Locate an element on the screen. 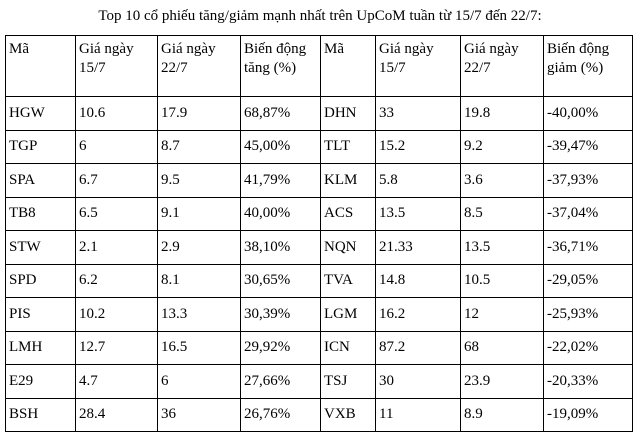  cell: PIS is located at coordinates (40, 314).